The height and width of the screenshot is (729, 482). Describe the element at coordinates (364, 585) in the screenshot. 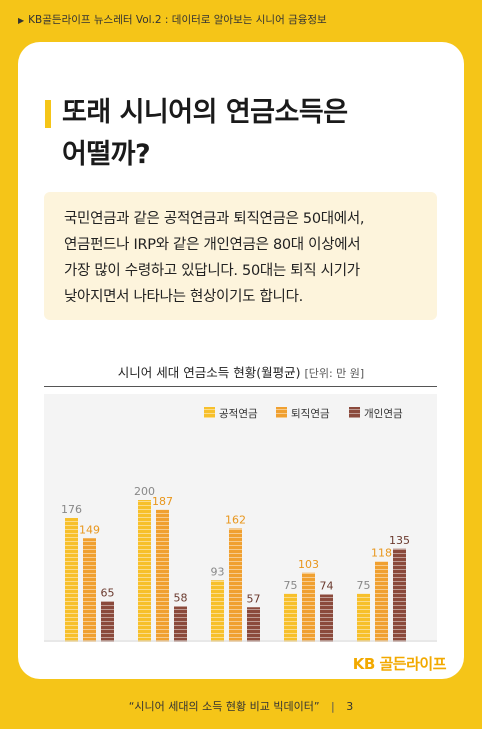

I see `bar-label-5-1: 75` at that location.